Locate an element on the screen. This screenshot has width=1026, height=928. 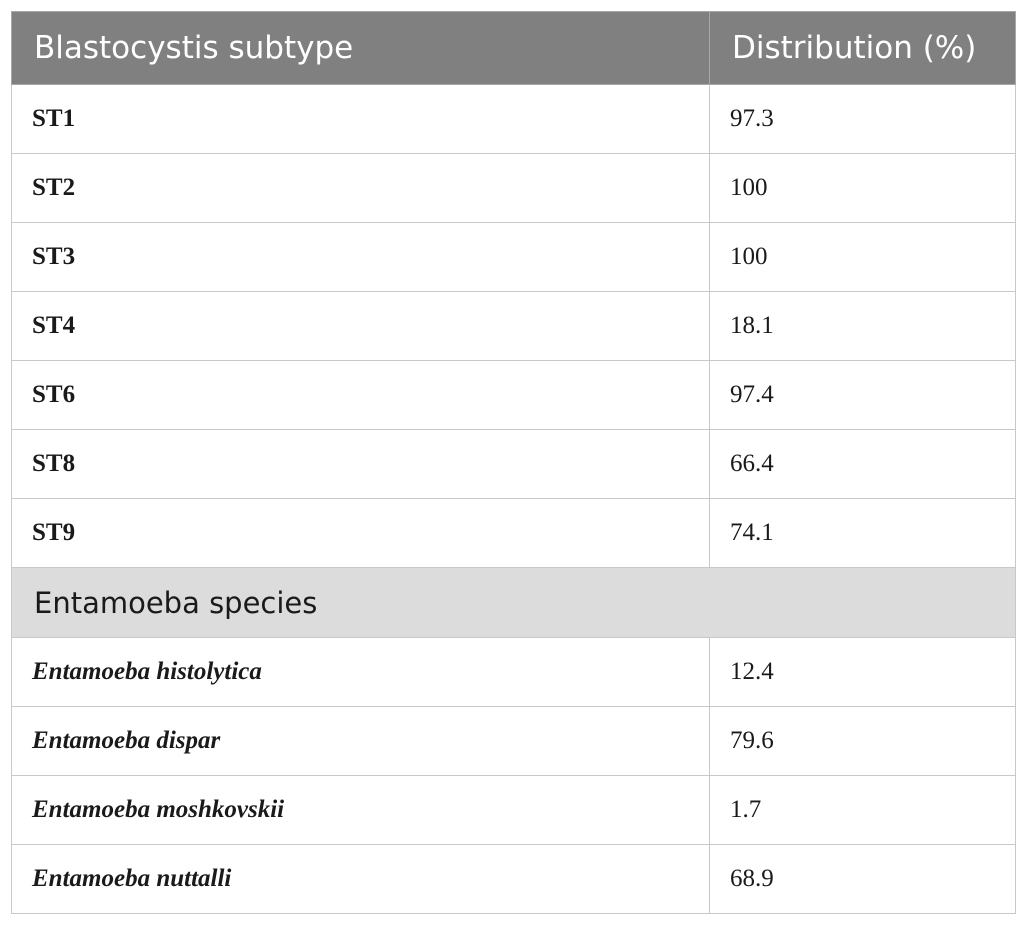
row-label: Entamoeba histolytica is located at coordinates (360, 672).